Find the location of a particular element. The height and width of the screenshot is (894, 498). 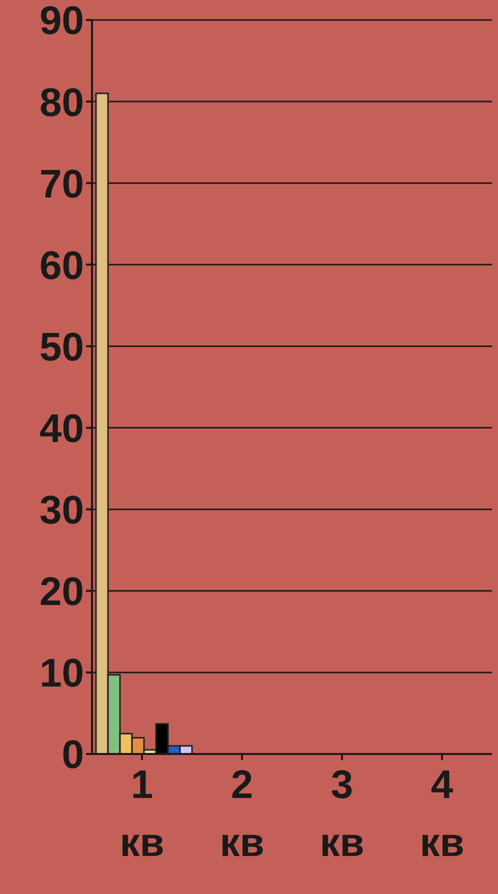

x-tick-label: 2 кв is located at coordinates (242, 814).